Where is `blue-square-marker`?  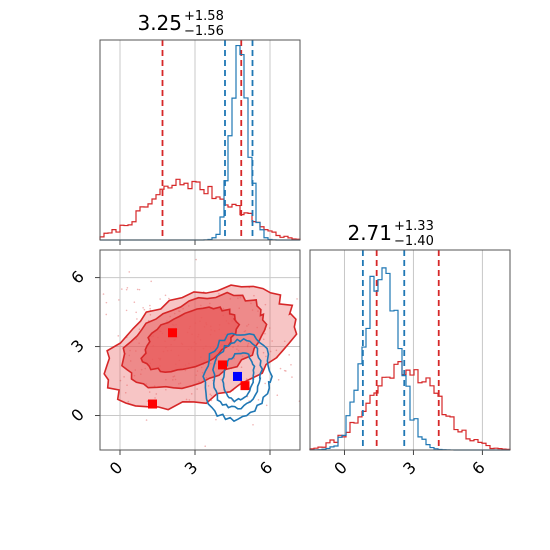 blue-square-marker is located at coordinates (237, 376).